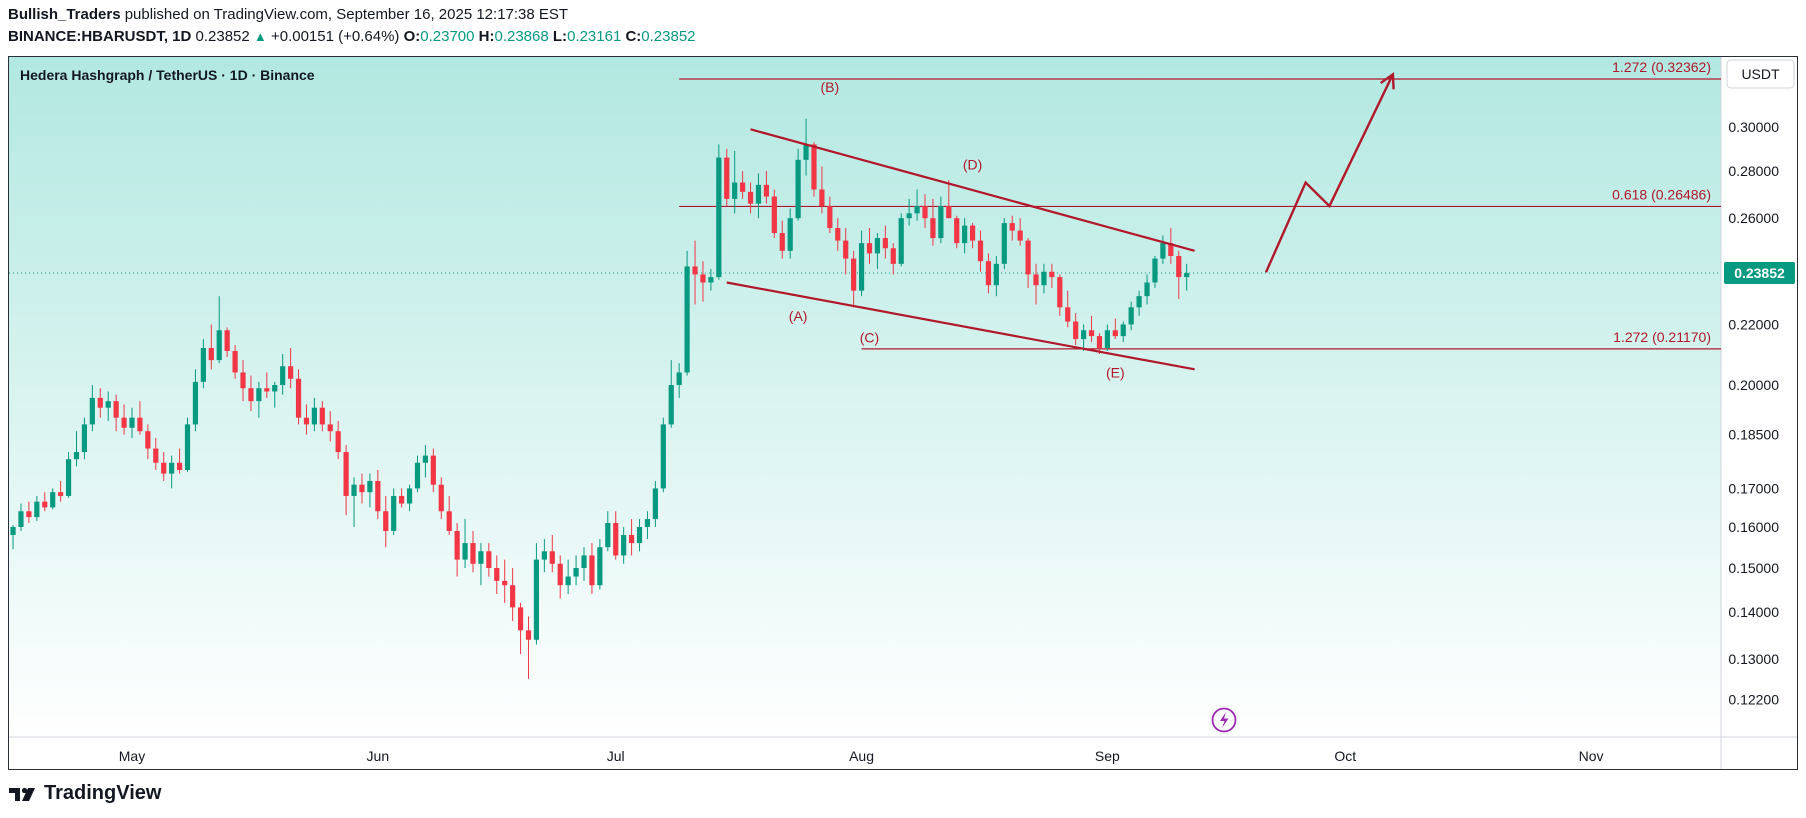 Image resolution: width=1806 pixels, height=818 pixels. What do you see at coordinates (1661, 194) in the screenshot?
I see `fib-level-label: 0.618 (0.26486)` at bounding box center [1661, 194].